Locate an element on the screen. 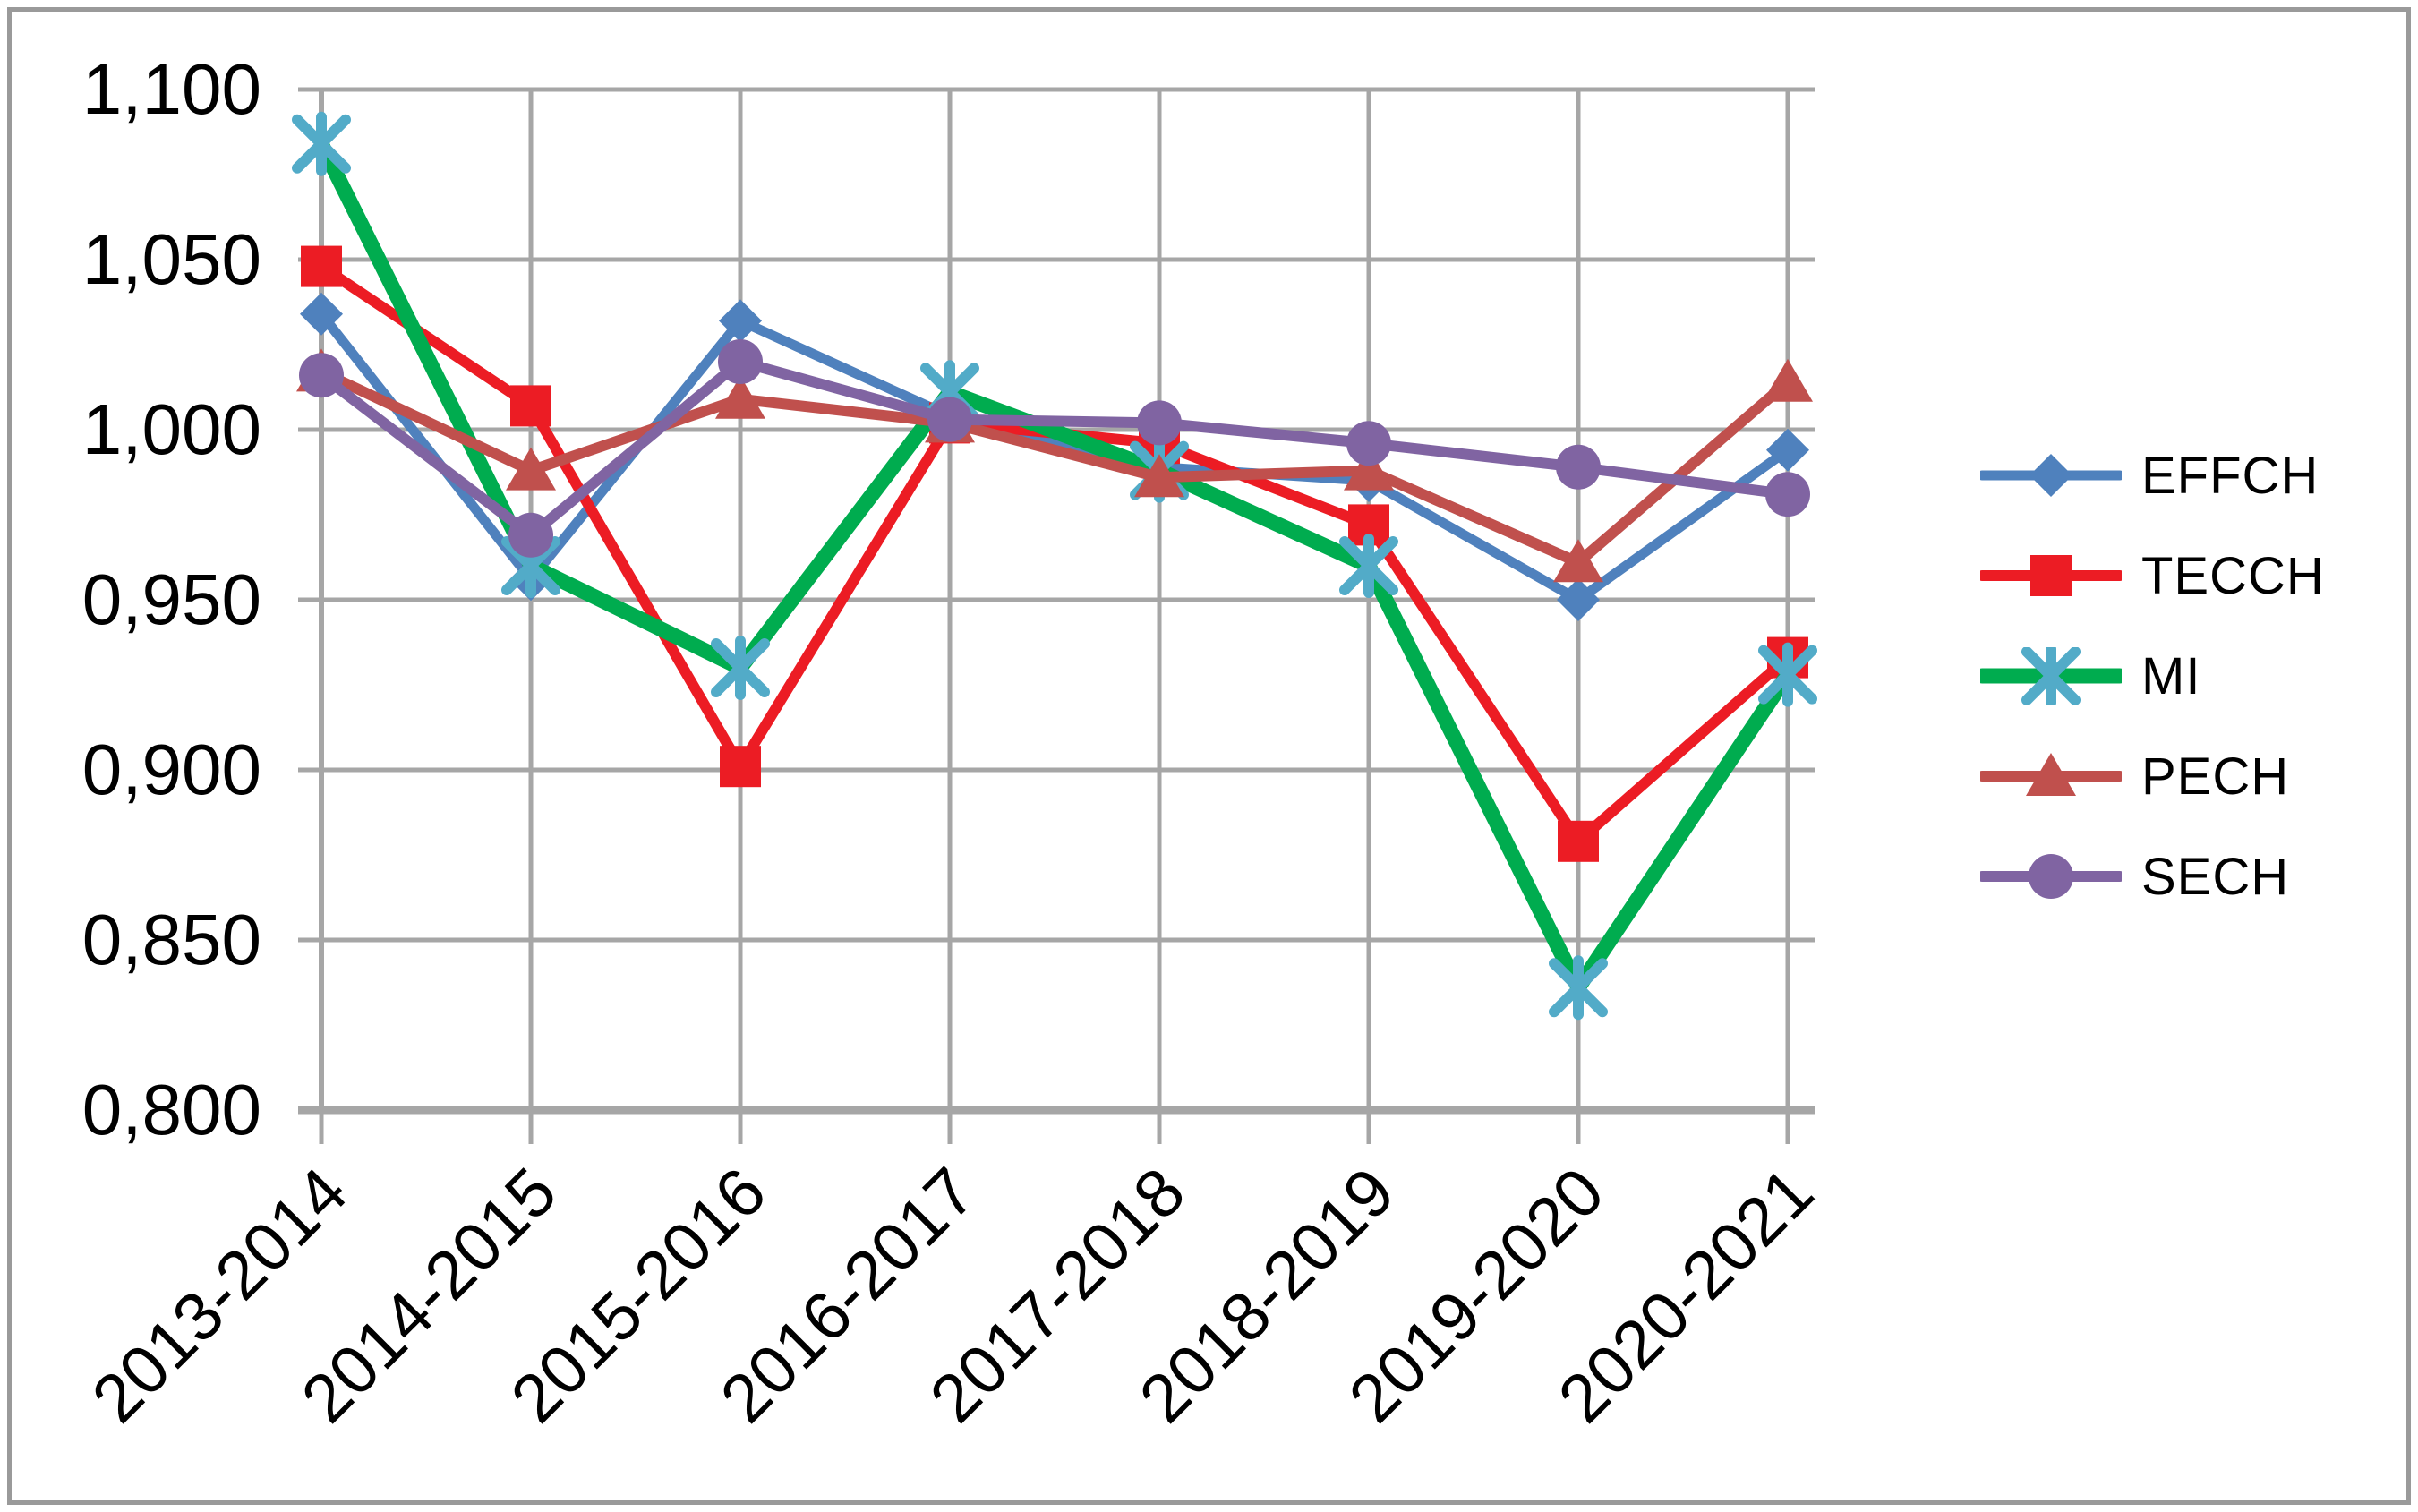  legend-item-effch: EFFCH is located at coordinates (2152, 475).